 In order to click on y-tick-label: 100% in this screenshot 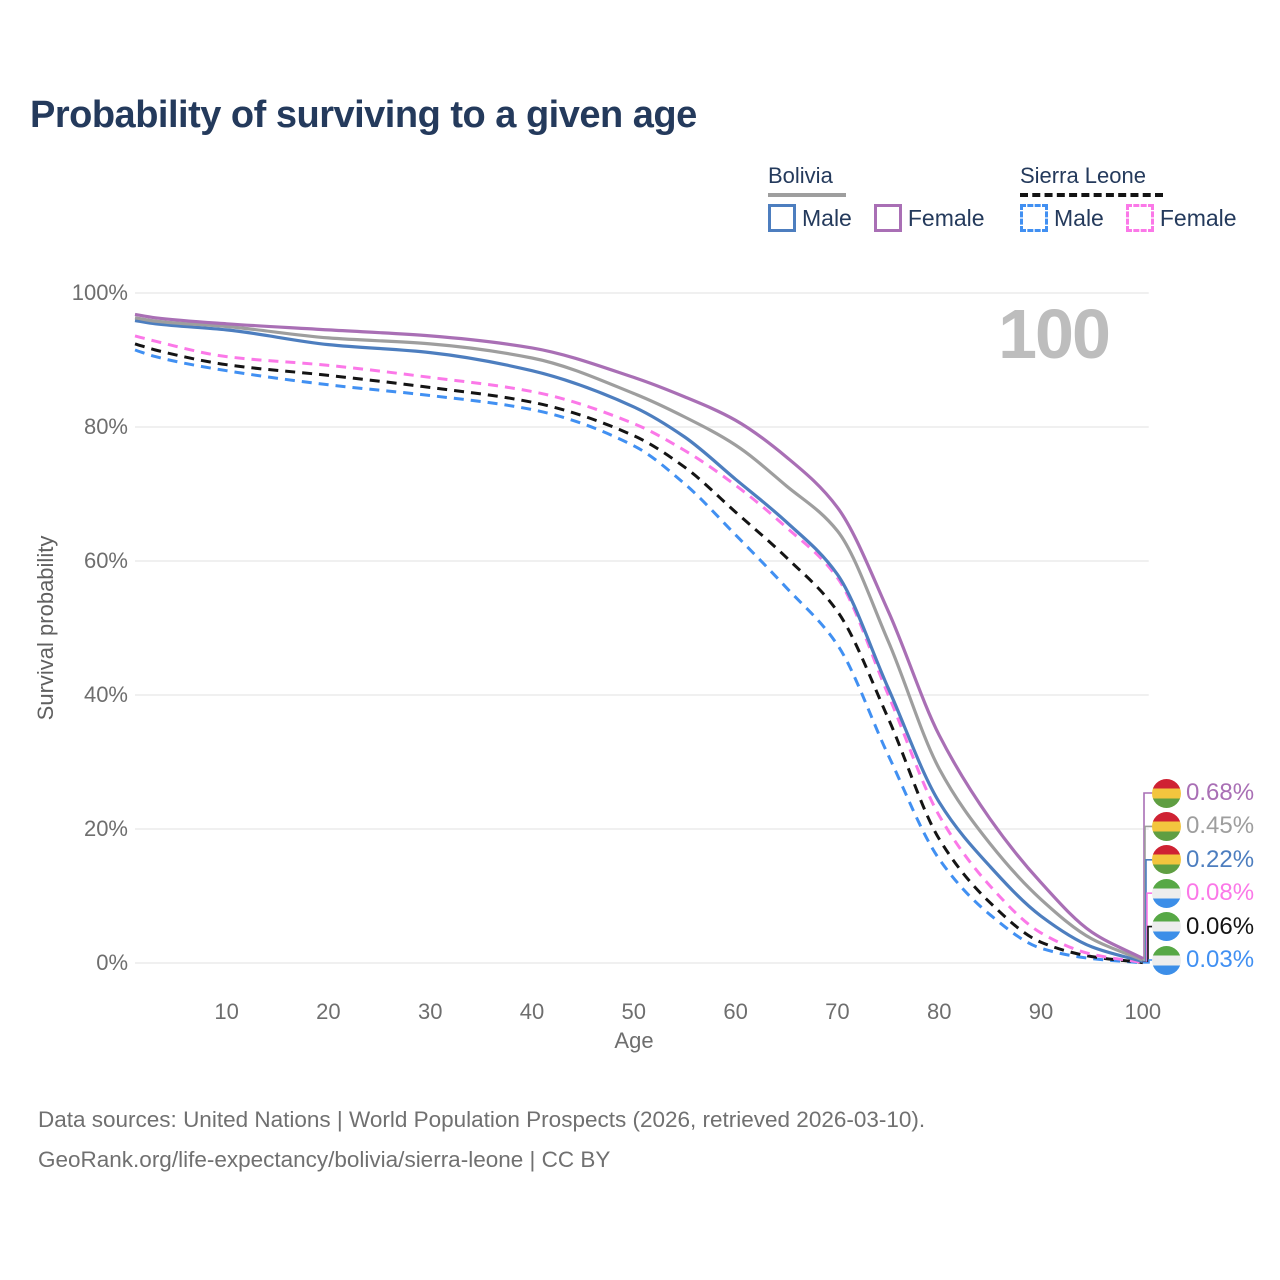, I will do `click(99, 292)`.